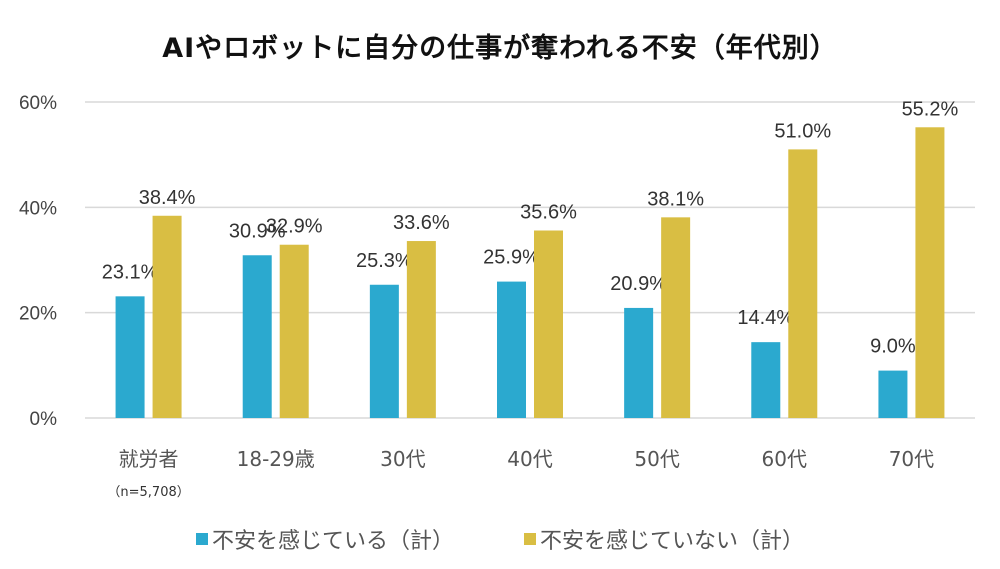  What do you see at coordinates (675, 199) in the screenshot?
I see `data-label: 38.1%` at bounding box center [675, 199].